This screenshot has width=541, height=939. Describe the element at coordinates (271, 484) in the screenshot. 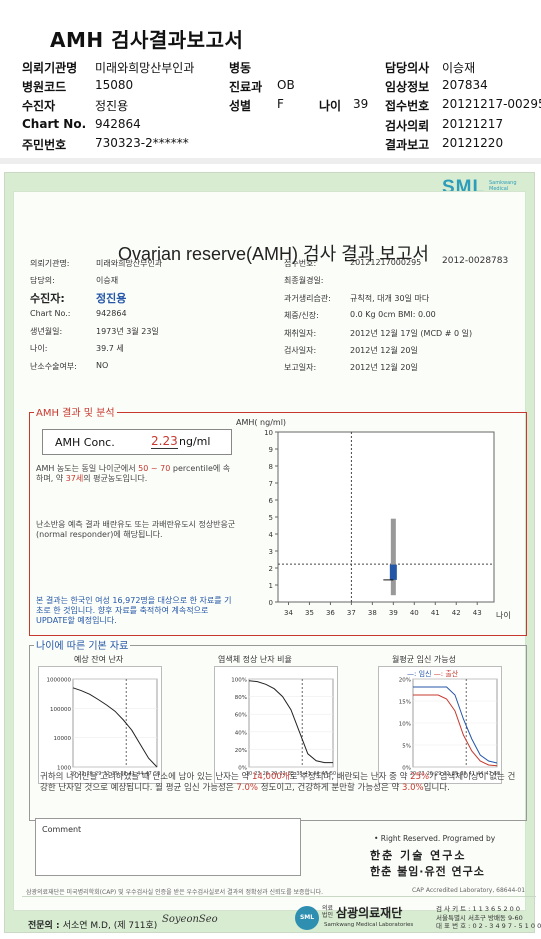

I see `y-tick-label: 7` at that location.